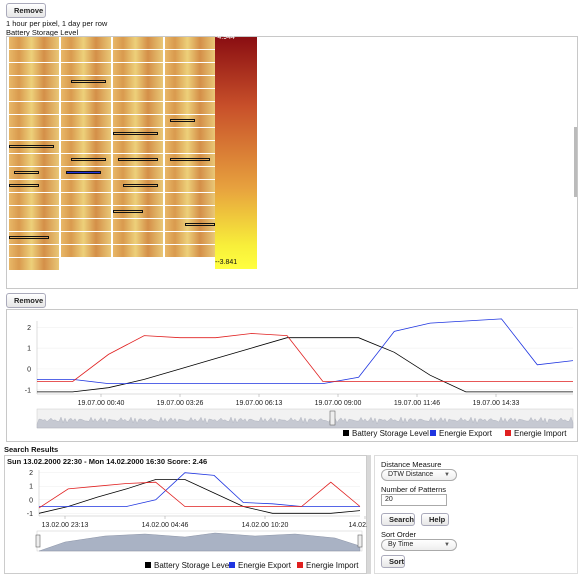  I want to click on sort-button: Sort, so click(393, 561).